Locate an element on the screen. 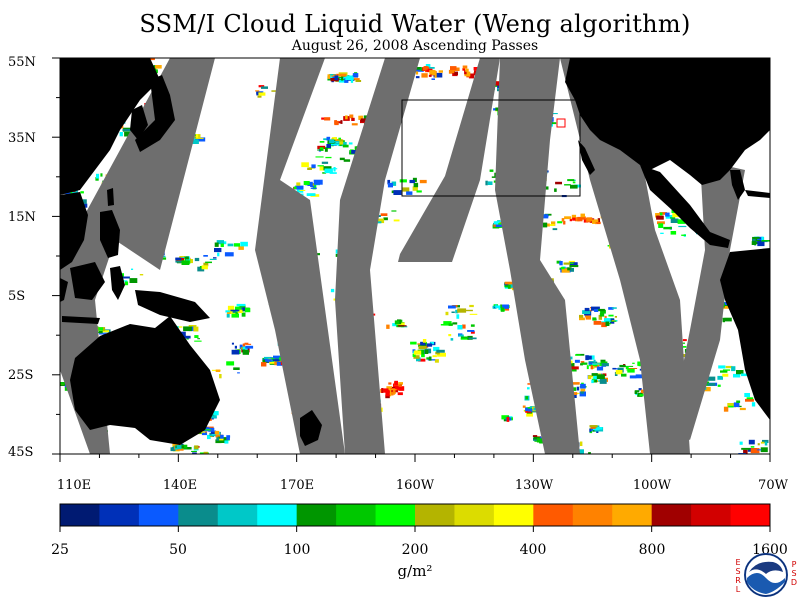 Image resolution: width=800 pixels, height=600 pixels. land-taiwan is located at coordinates (110, 197).